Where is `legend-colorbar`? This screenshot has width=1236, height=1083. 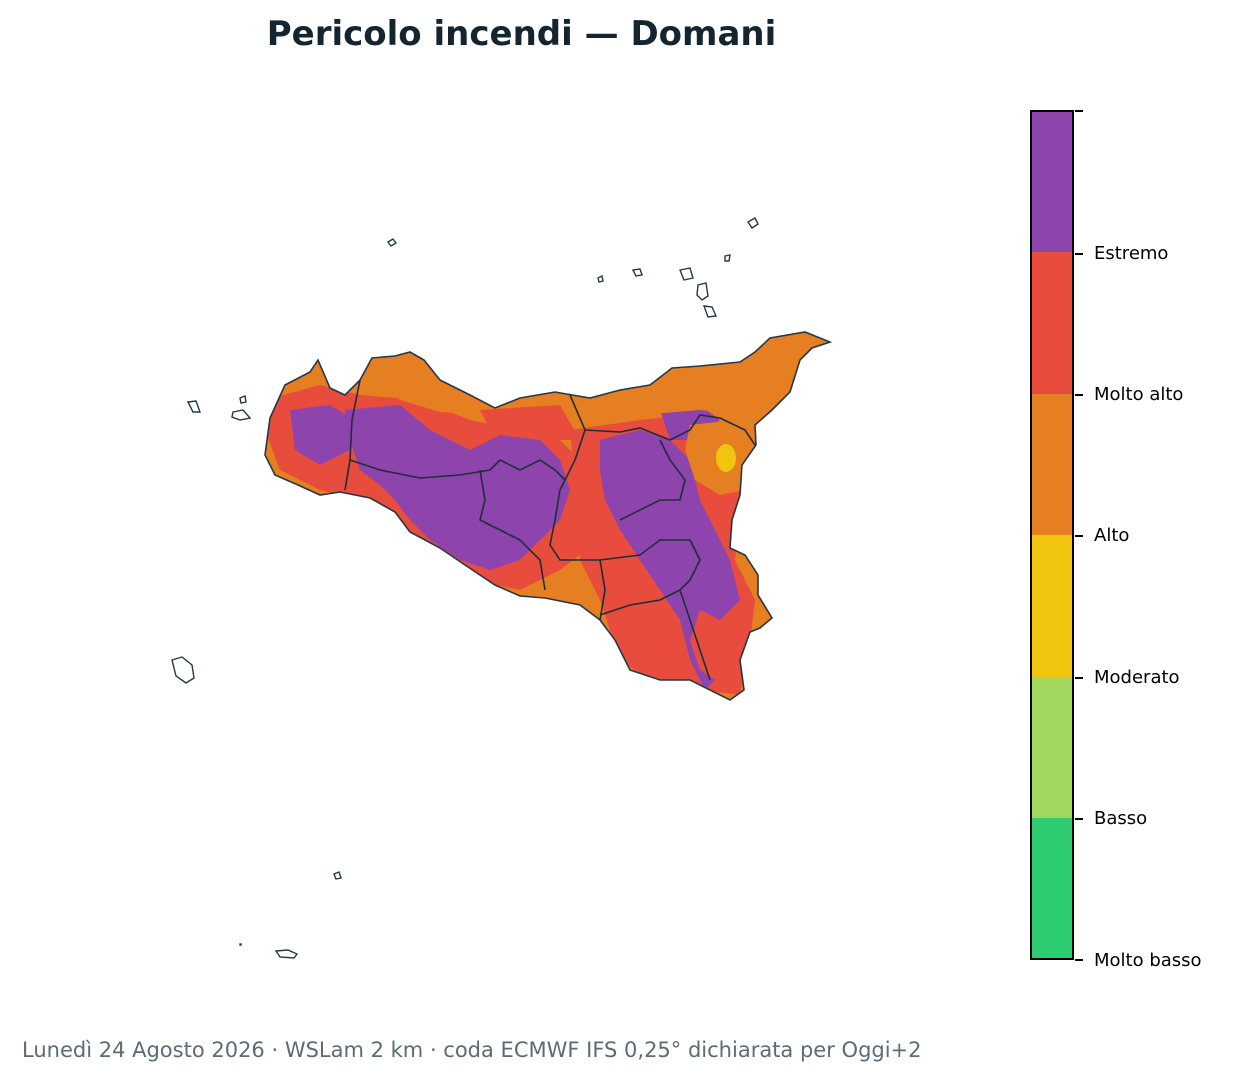
legend-colorbar is located at coordinates (1052, 535).